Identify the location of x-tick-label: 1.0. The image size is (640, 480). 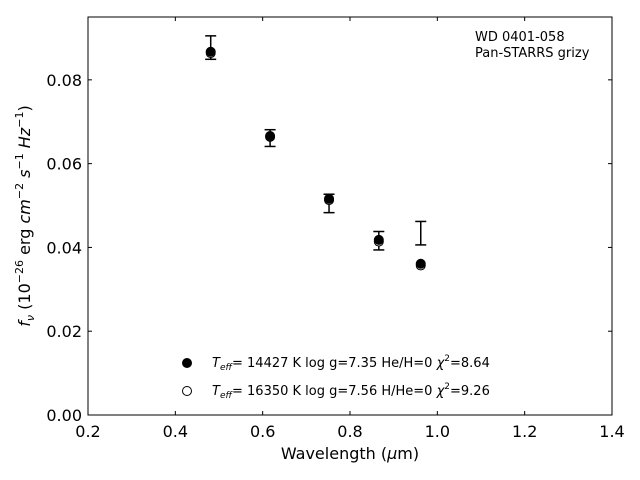
(437, 431).